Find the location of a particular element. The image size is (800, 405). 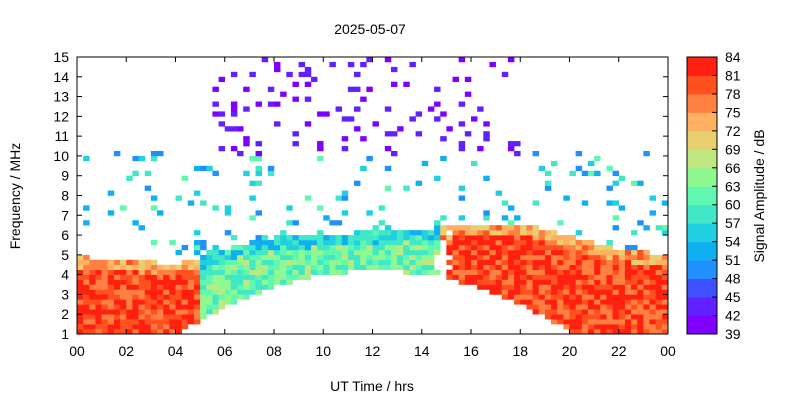

colorbar-tick-label: 42 is located at coordinates (733, 316).